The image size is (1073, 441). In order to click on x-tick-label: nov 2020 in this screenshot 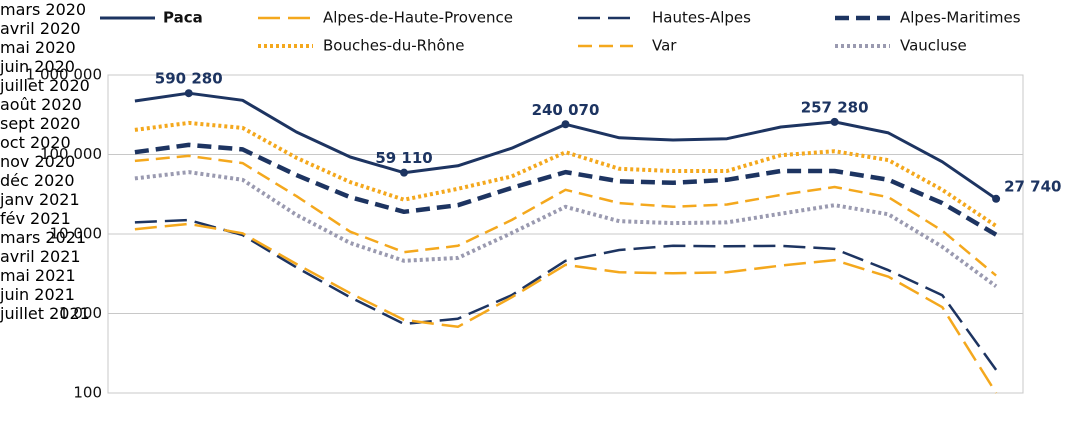, I will do `click(38, 161)`.